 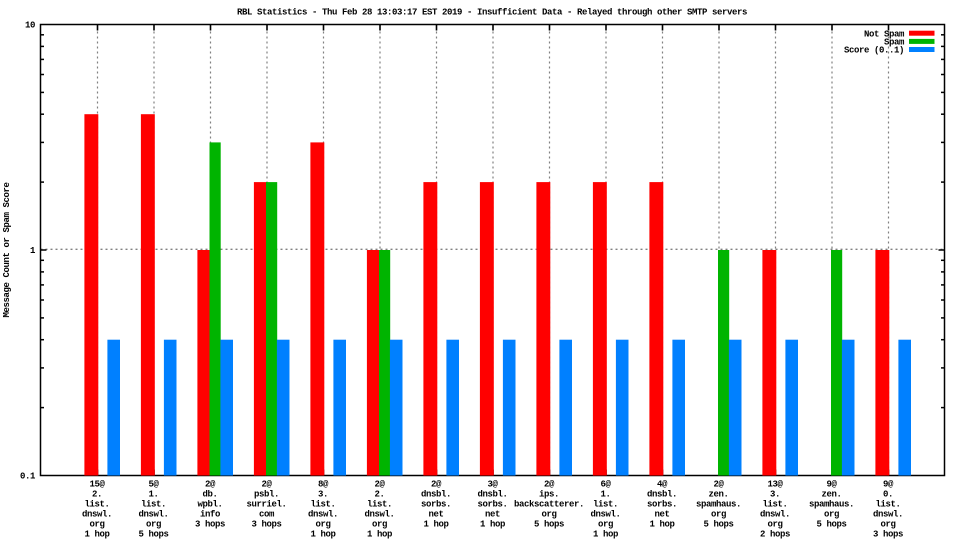 What do you see at coordinates (153, 485) in the screenshot?
I see `svg-text: 5@` at bounding box center [153, 485].